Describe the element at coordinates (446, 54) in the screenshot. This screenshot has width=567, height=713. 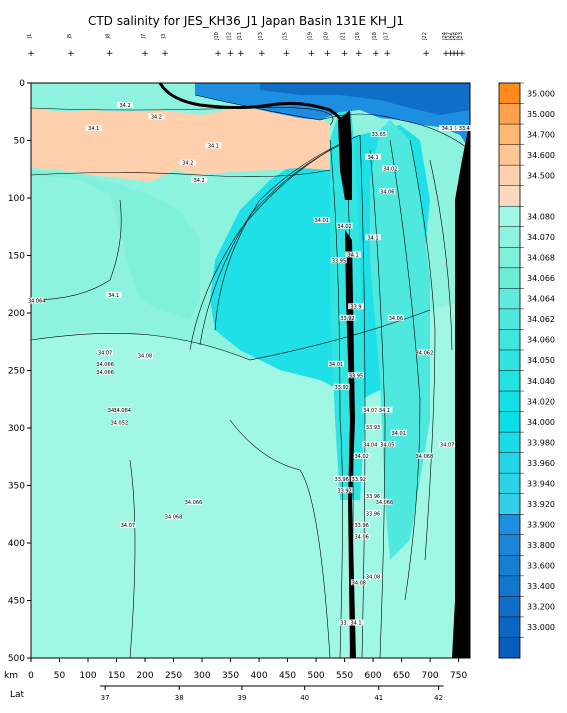
I see `station-marker-17: +` at that location.